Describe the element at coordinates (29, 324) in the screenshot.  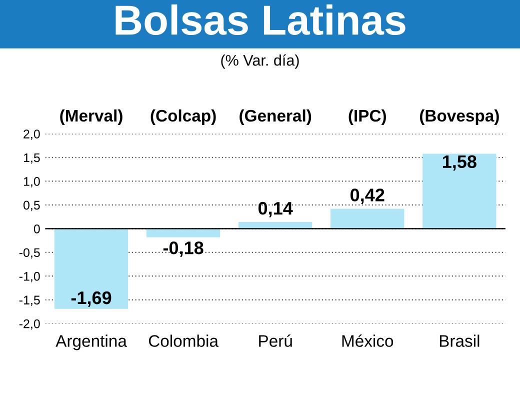
I see `y-tick-label: -2,0` at that location.